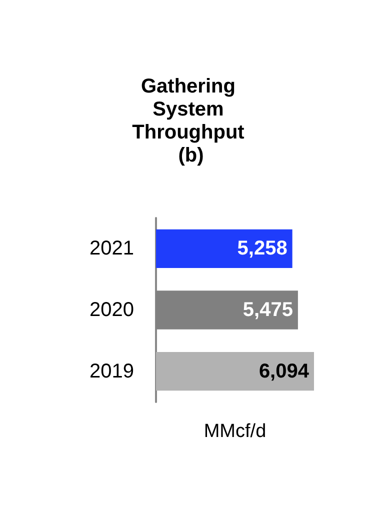  Describe the element at coordinates (112, 249) in the screenshot. I see `y-tick-label: 2021` at that location.